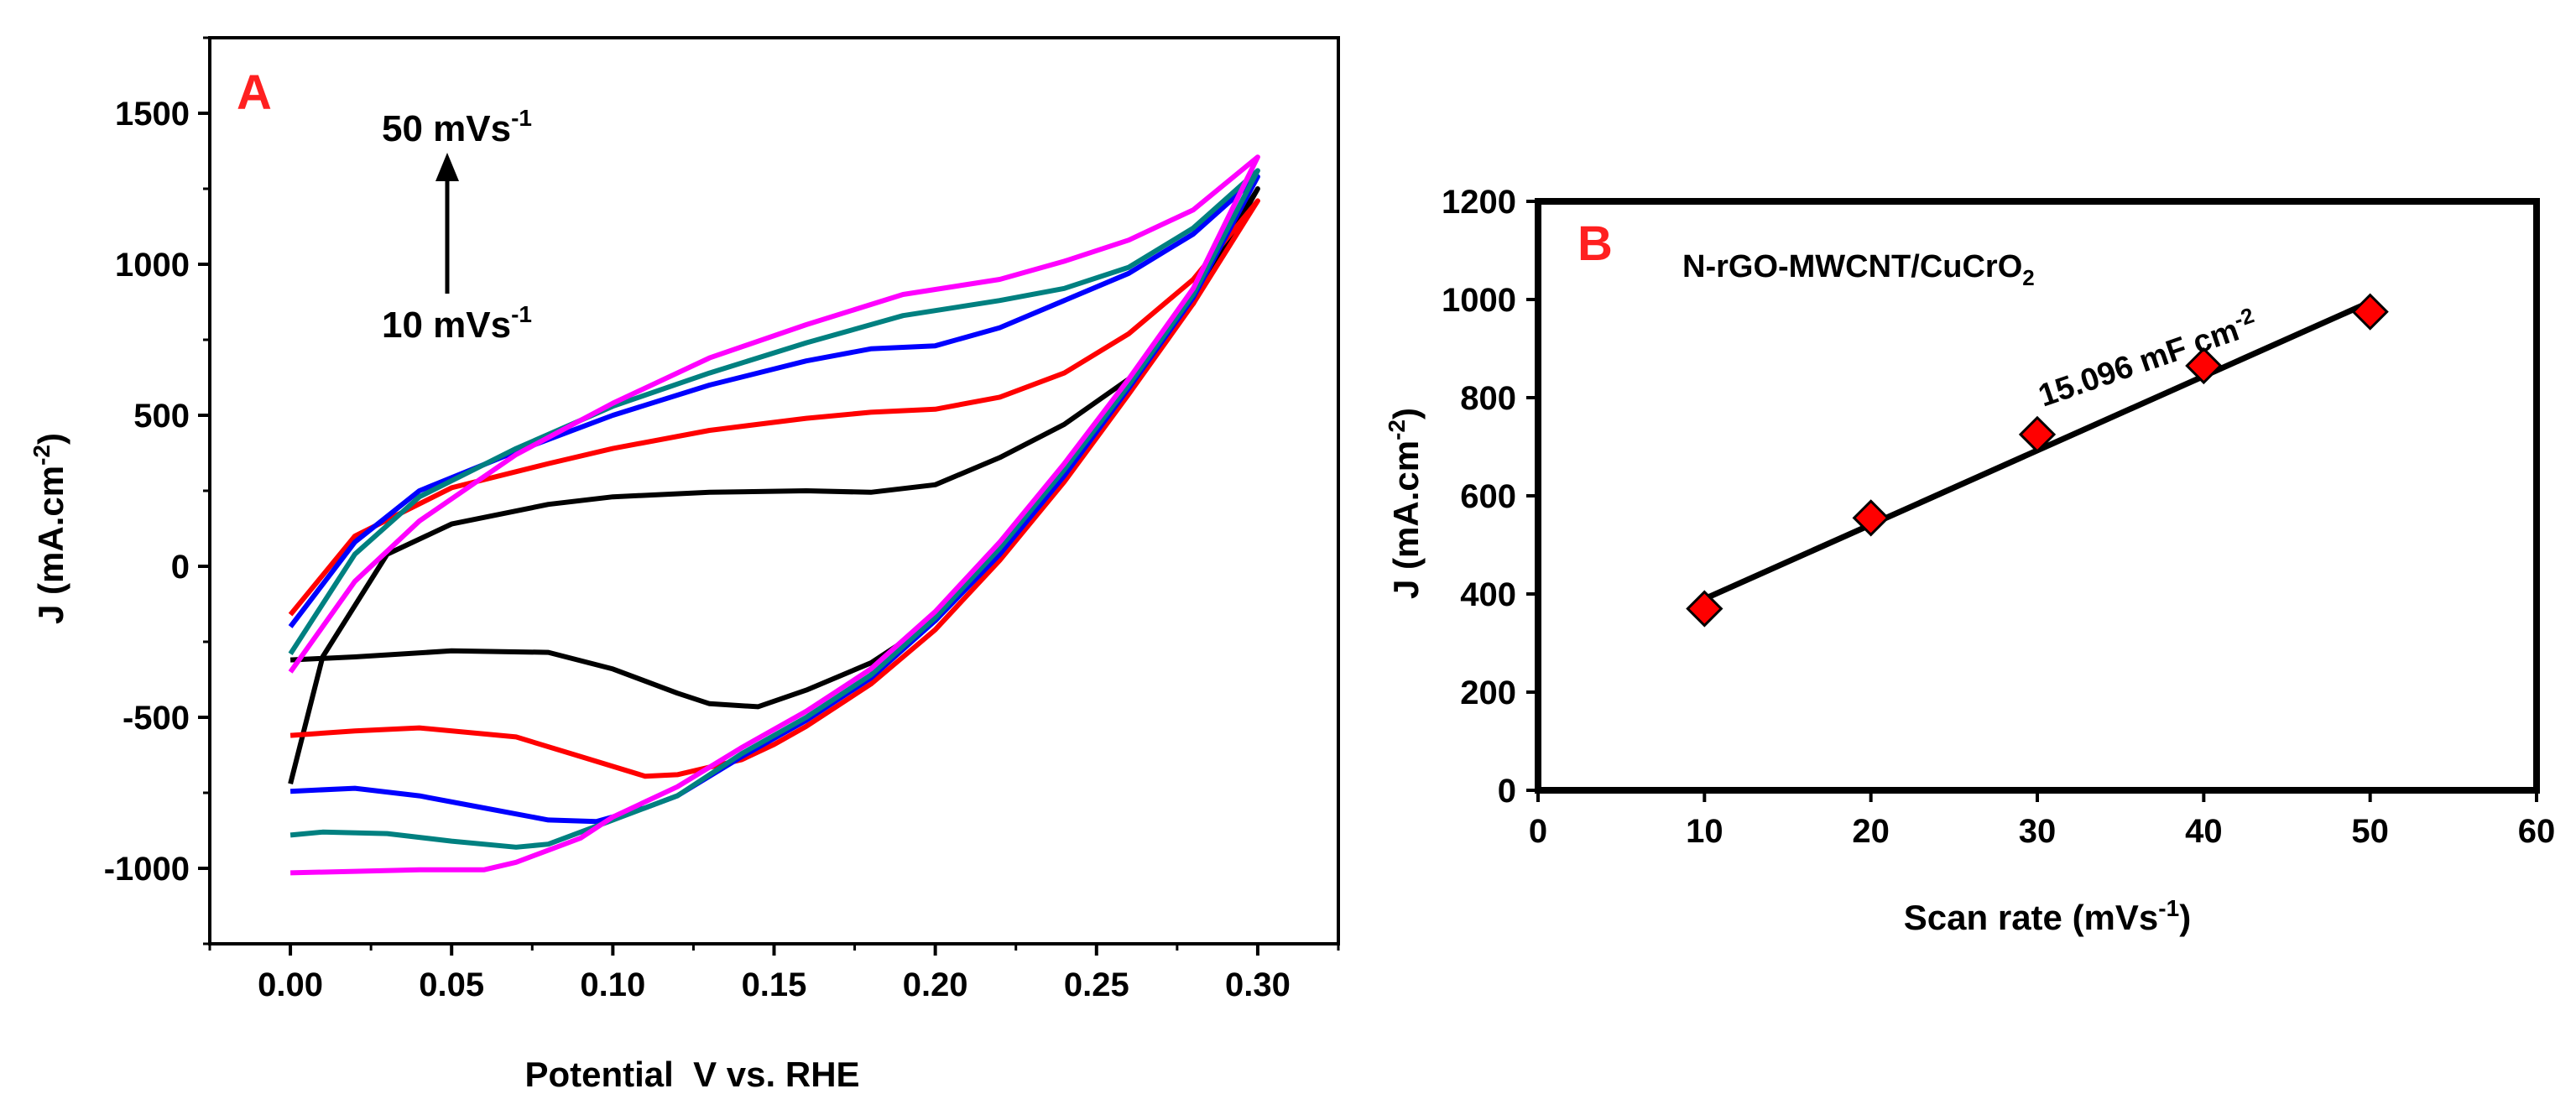  I want to click on panel-b-y-tick-label: 600, so click(1488, 497).